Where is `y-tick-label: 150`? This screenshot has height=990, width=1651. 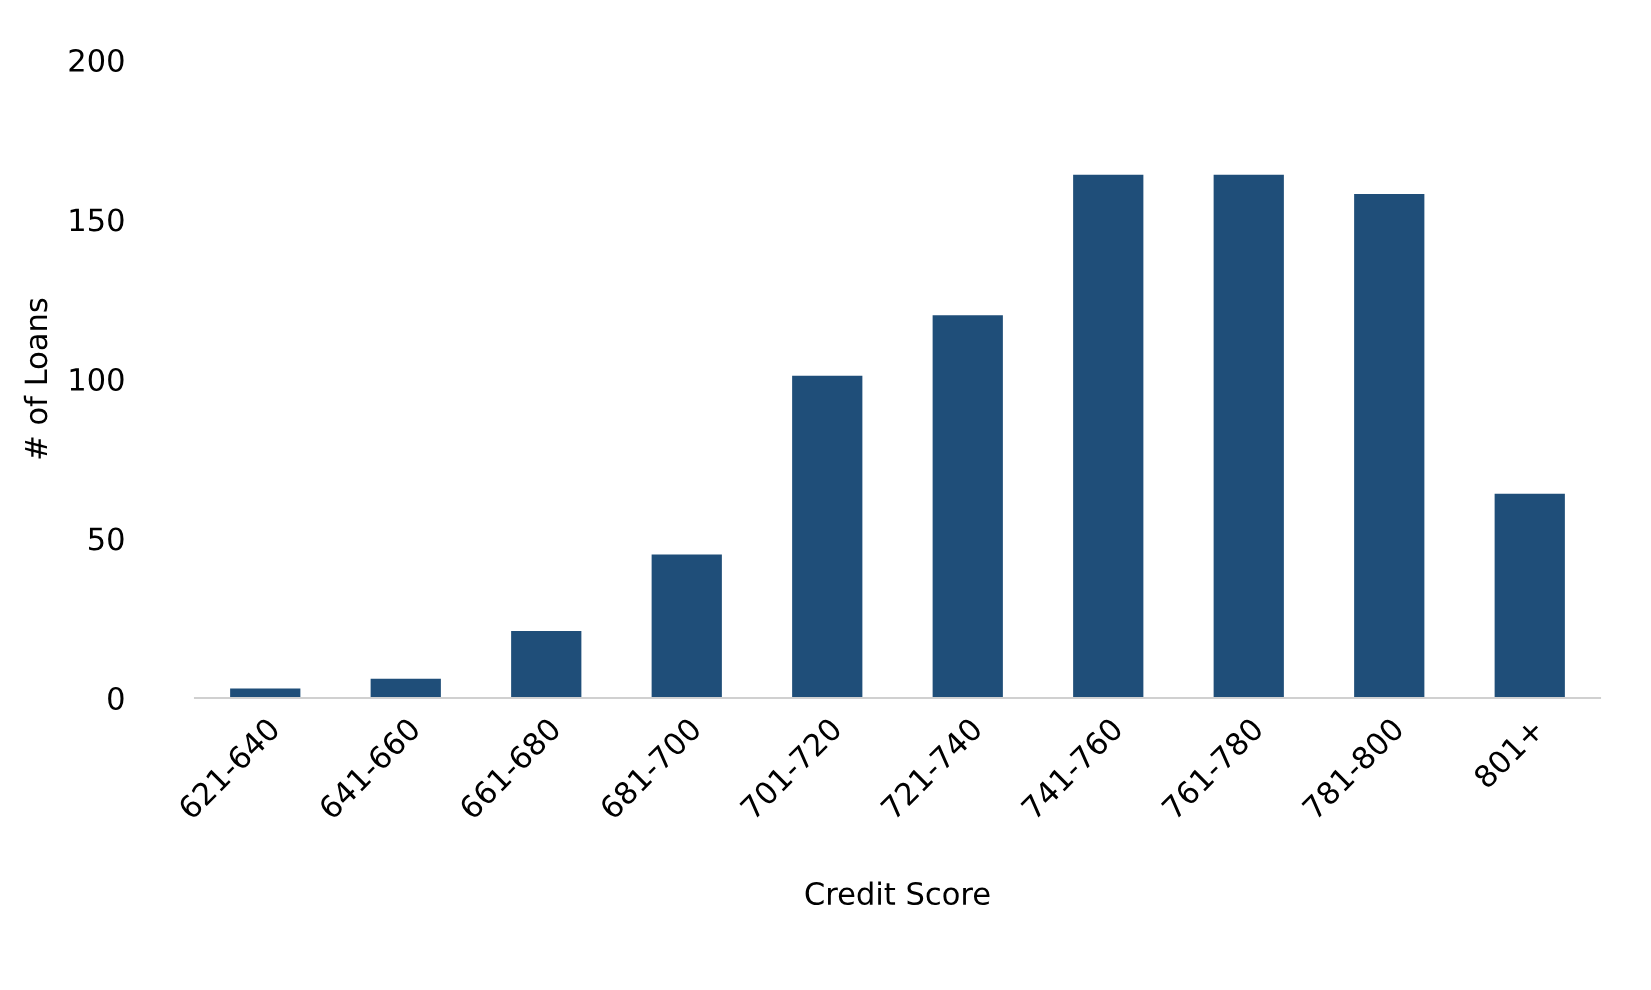
y-tick-label: 150 is located at coordinates (97, 220).